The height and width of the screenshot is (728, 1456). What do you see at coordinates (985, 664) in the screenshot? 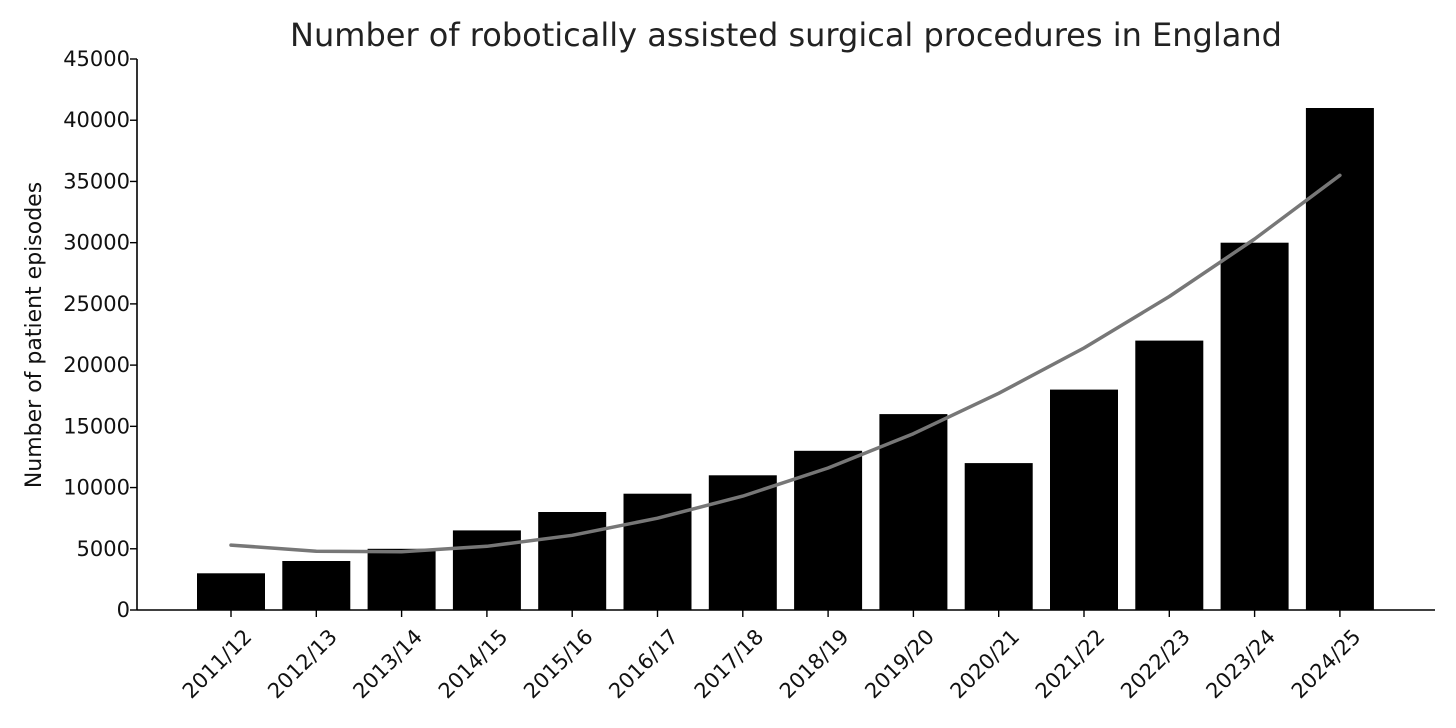
I see `x-tick-label: 2020/21` at bounding box center [985, 664].